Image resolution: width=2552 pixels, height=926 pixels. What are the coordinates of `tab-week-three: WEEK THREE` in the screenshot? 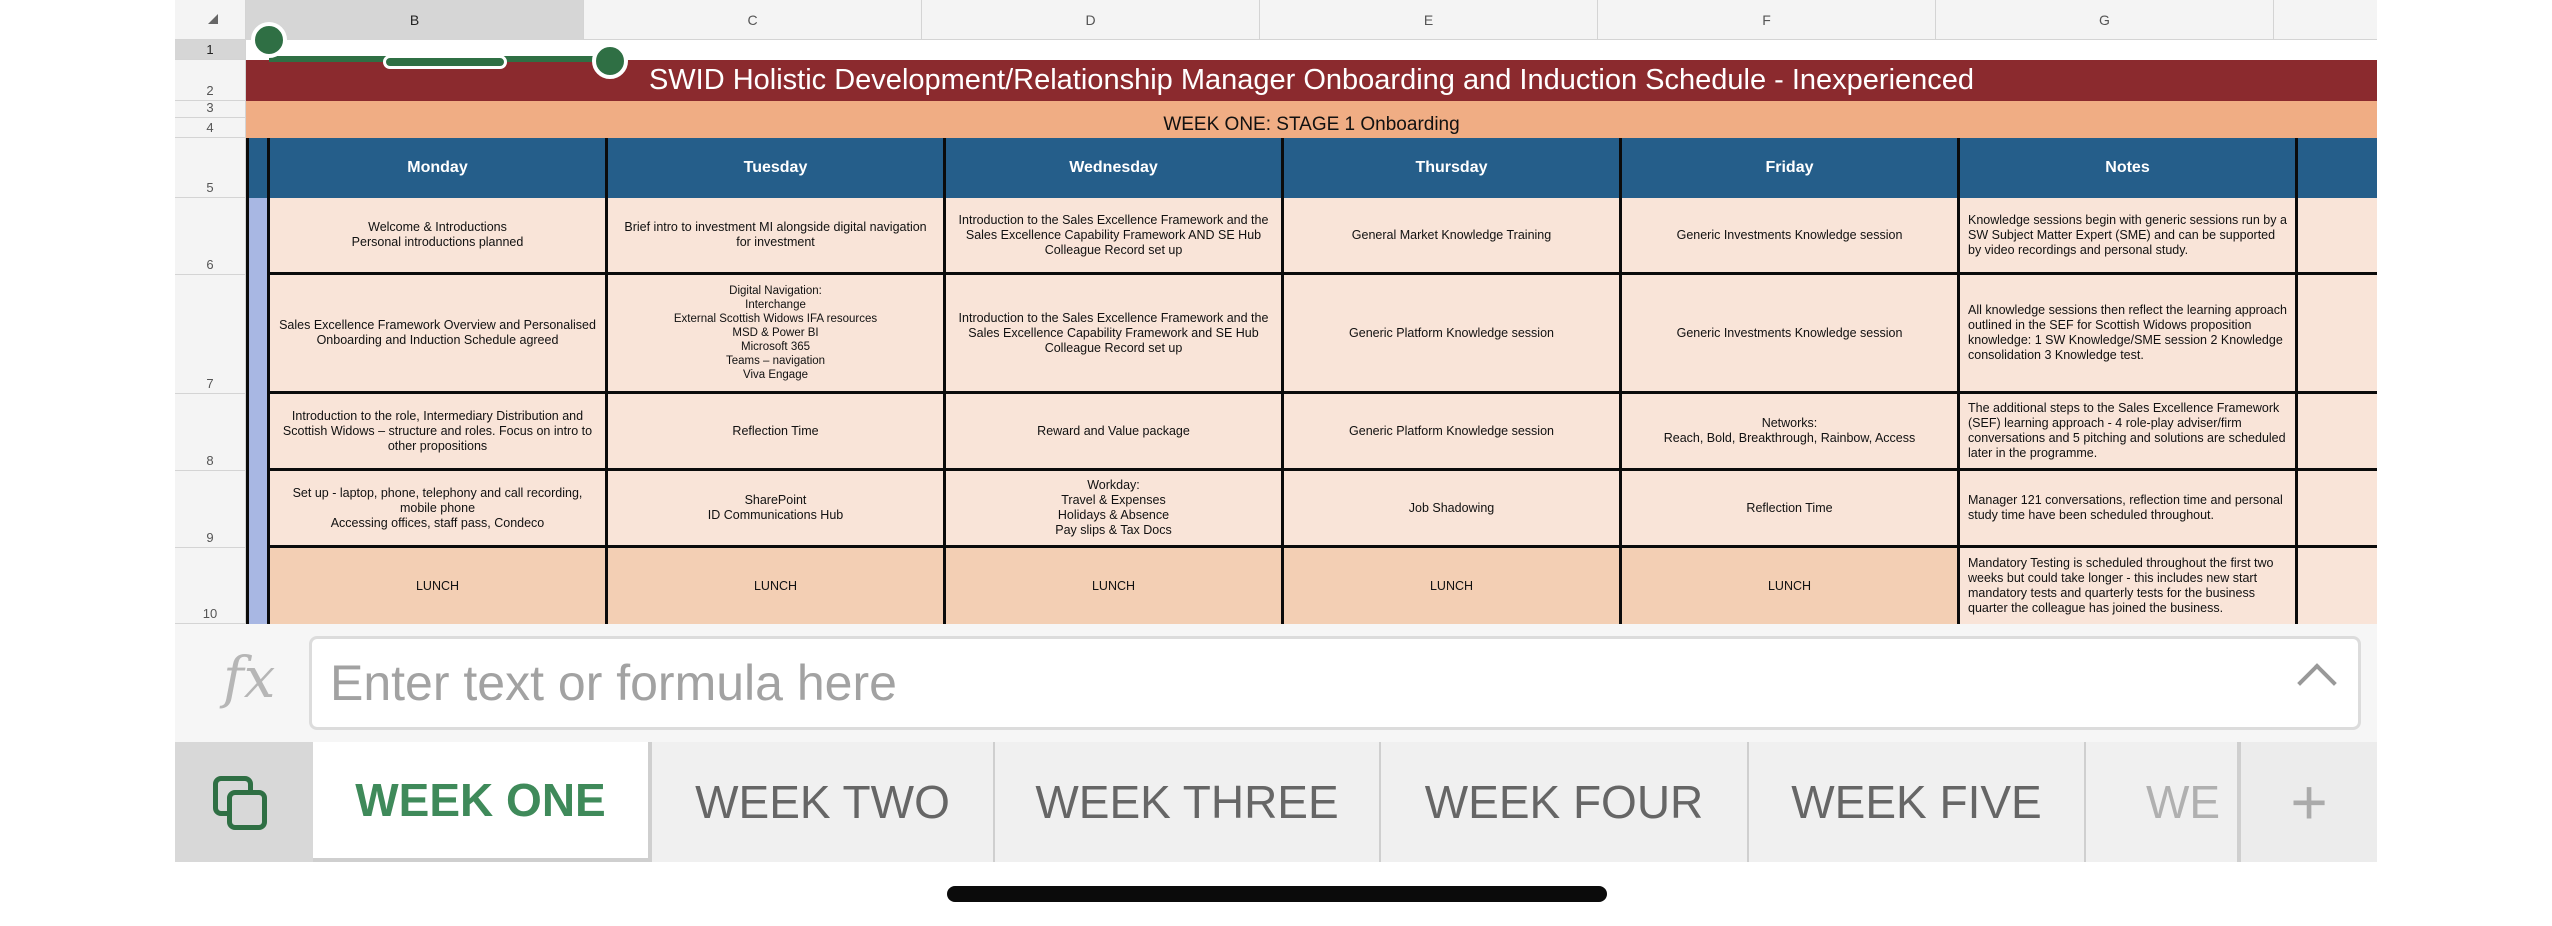 It's located at (1188, 802).